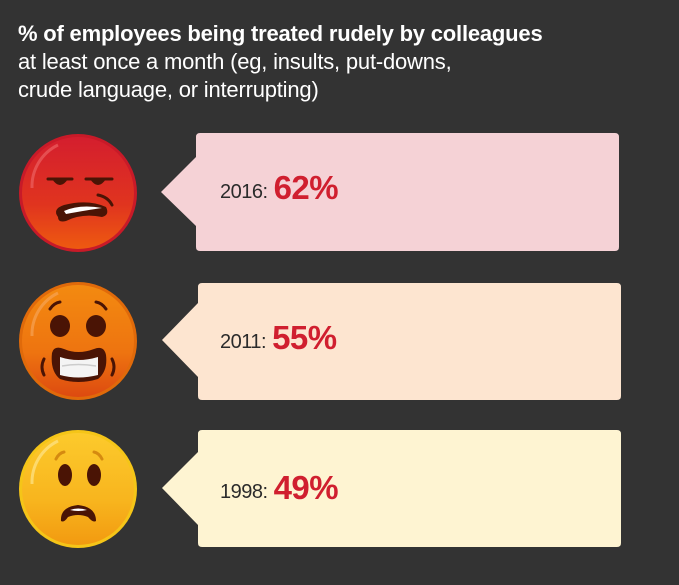  Describe the element at coordinates (306, 487) in the screenshot. I see `percentage-value: 49%` at that location.